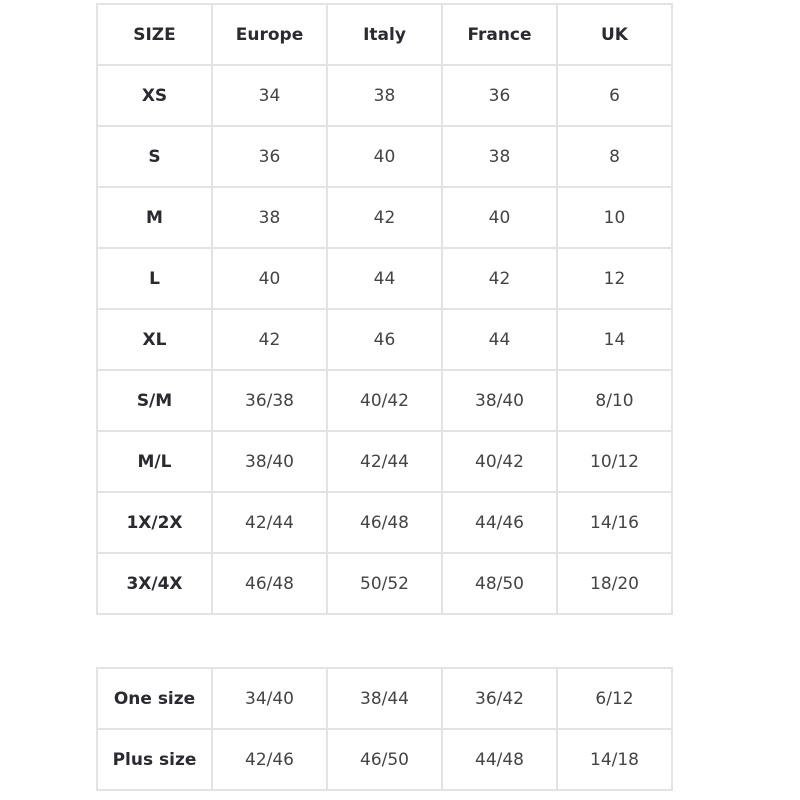 This screenshot has height=800, width=800. Describe the element at coordinates (614, 461) in the screenshot. I see `size-value: 10/12` at that location.